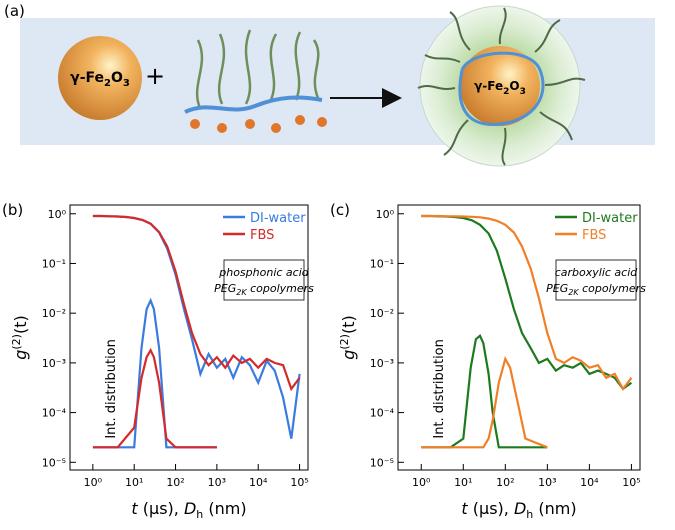 This screenshot has height=530, width=675. I want to click on particle-label: γ-Fe2O3, so click(100, 79).